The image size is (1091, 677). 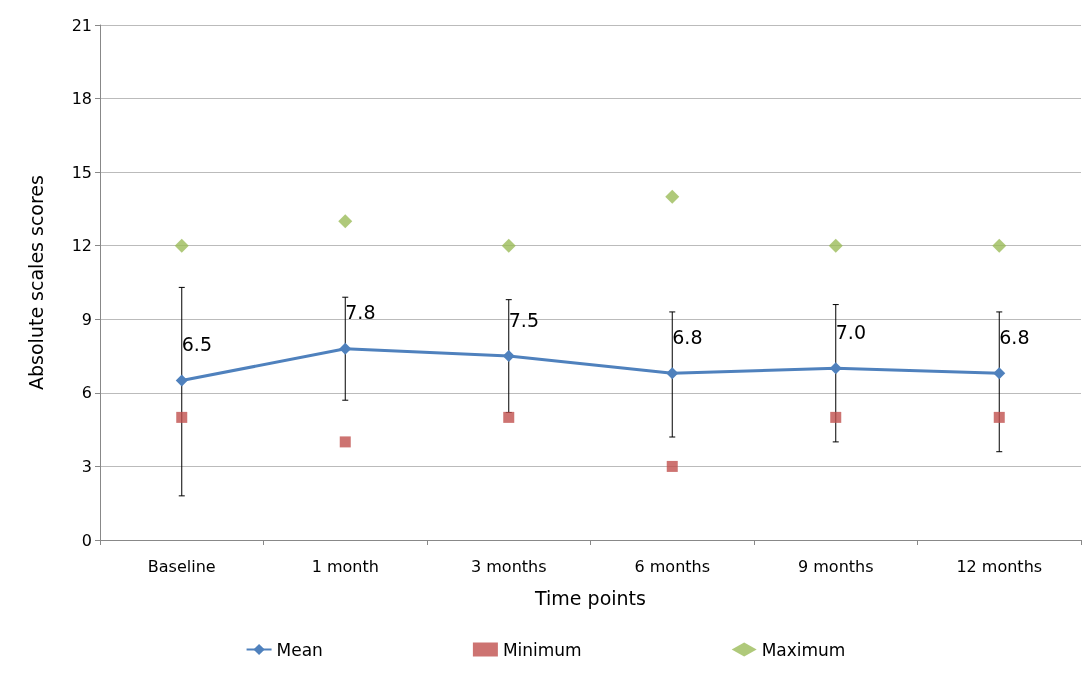 I want to click on x-tick-label: 12 months, so click(x=999, y=566).